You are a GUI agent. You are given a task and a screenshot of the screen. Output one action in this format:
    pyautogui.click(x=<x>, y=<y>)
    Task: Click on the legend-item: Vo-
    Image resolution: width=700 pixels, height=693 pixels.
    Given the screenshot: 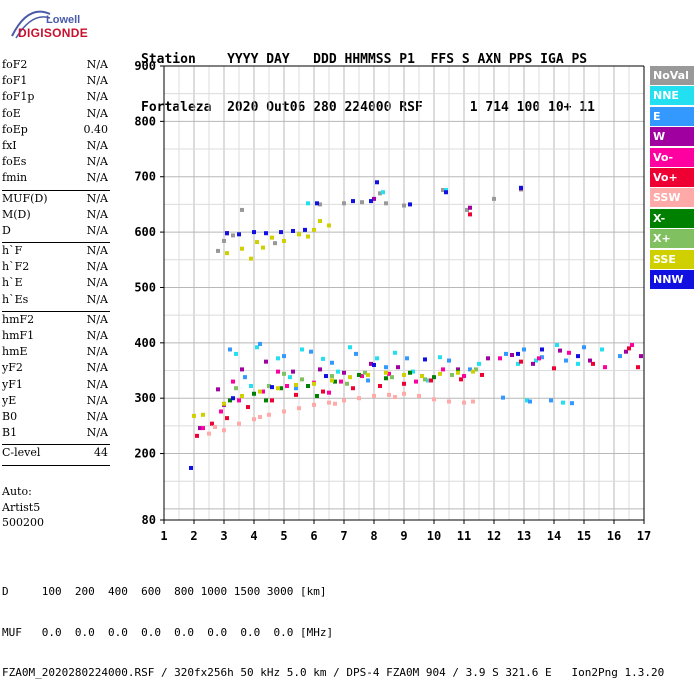 What is the action you would take?
    pyautogui.click(x=672, y=157)
    